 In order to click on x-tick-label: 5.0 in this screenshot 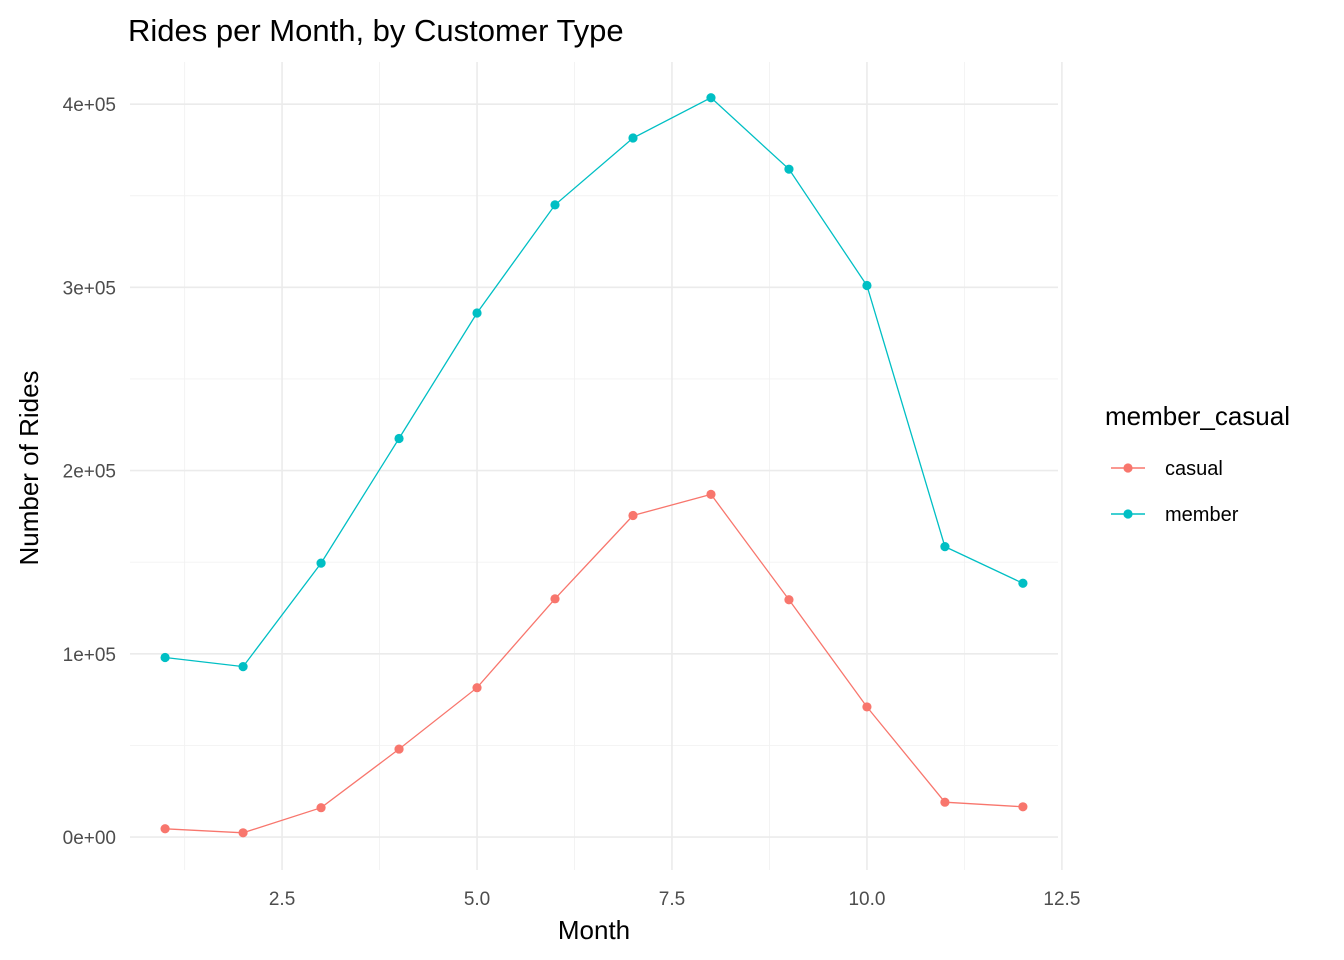, I will do `click(477, 899)`.